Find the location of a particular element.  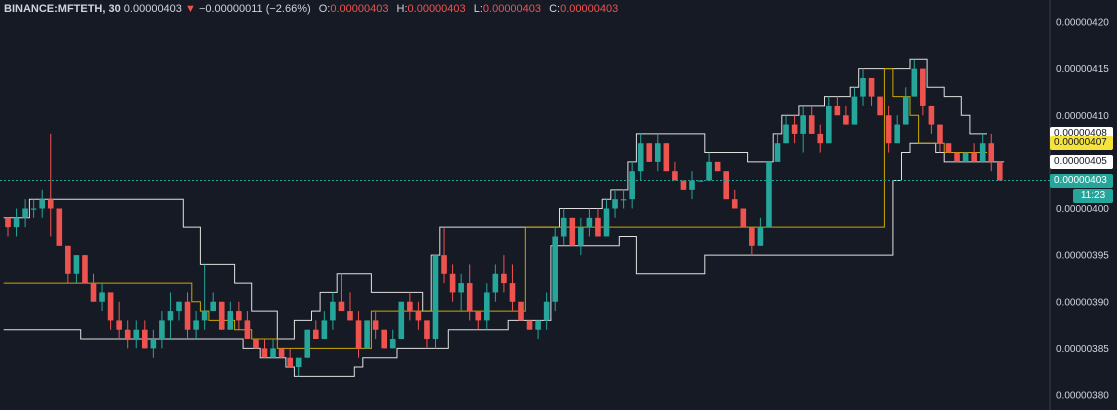

price-badge-channel-mid: 0.00000407 is located at coordinates (1081, 143).